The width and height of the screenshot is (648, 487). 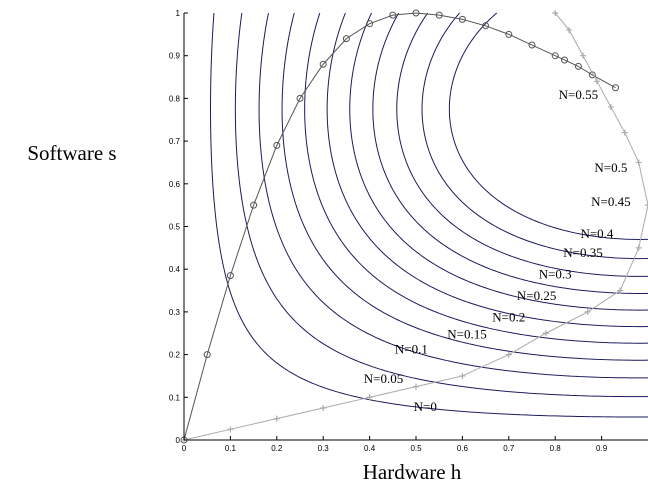 What do you see at coordinates (425, 406) in the screenshot?
I see `contour-label: N=0` at bounding box center [425, 406].